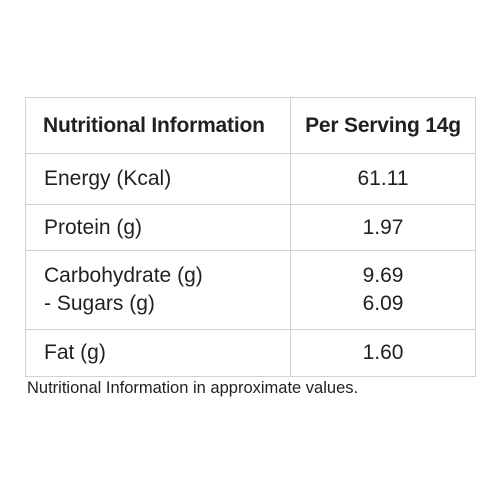 The width and height of the screenshot is (500, 500). What do you see at coordinates (383, 275) in the screenshot?
I see `carbohydrate-value: 9.69` at bounding box center [383, 275].